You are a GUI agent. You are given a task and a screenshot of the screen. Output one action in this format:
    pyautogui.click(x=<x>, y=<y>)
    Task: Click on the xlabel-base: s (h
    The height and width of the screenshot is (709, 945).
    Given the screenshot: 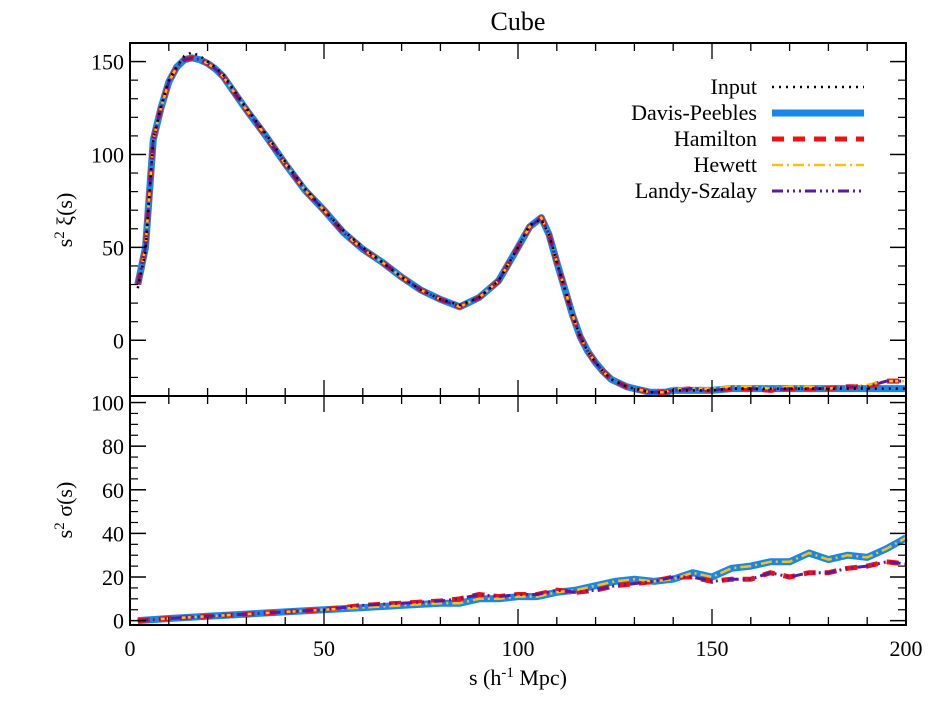 What is the action you would take?
    pyautogui.click(x=485, y=677)
    